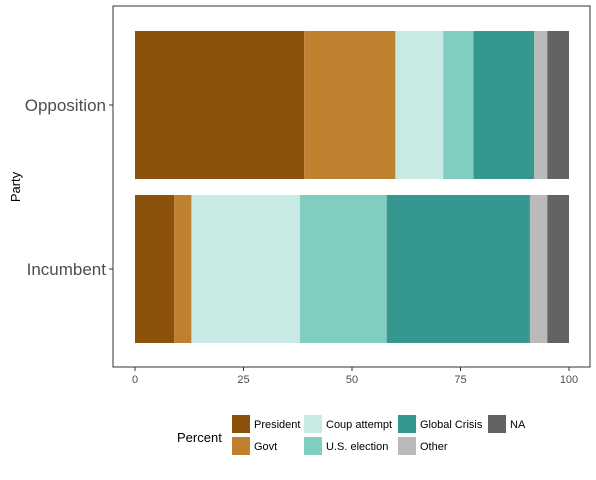  I want to click on legend-label-other: Other, so click(434, 447).